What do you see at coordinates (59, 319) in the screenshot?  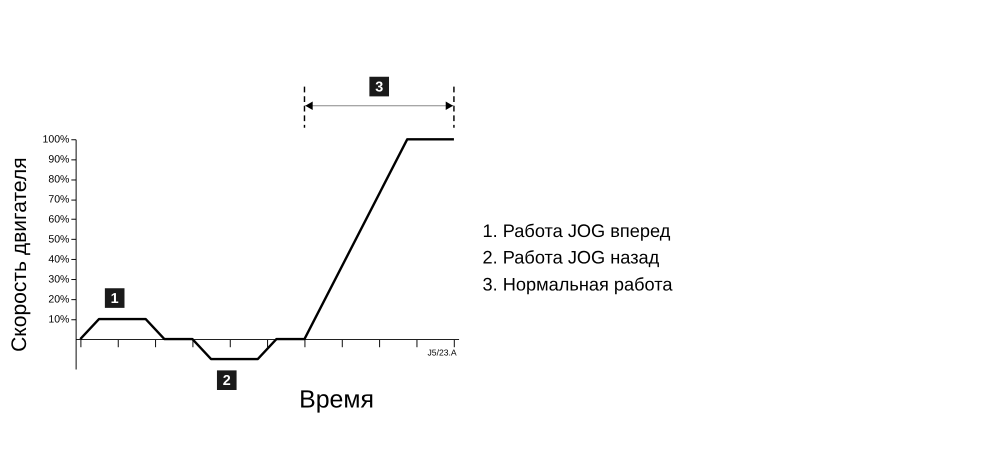 I see `y-tick-label: 10%` at bounding box center [59, 319].